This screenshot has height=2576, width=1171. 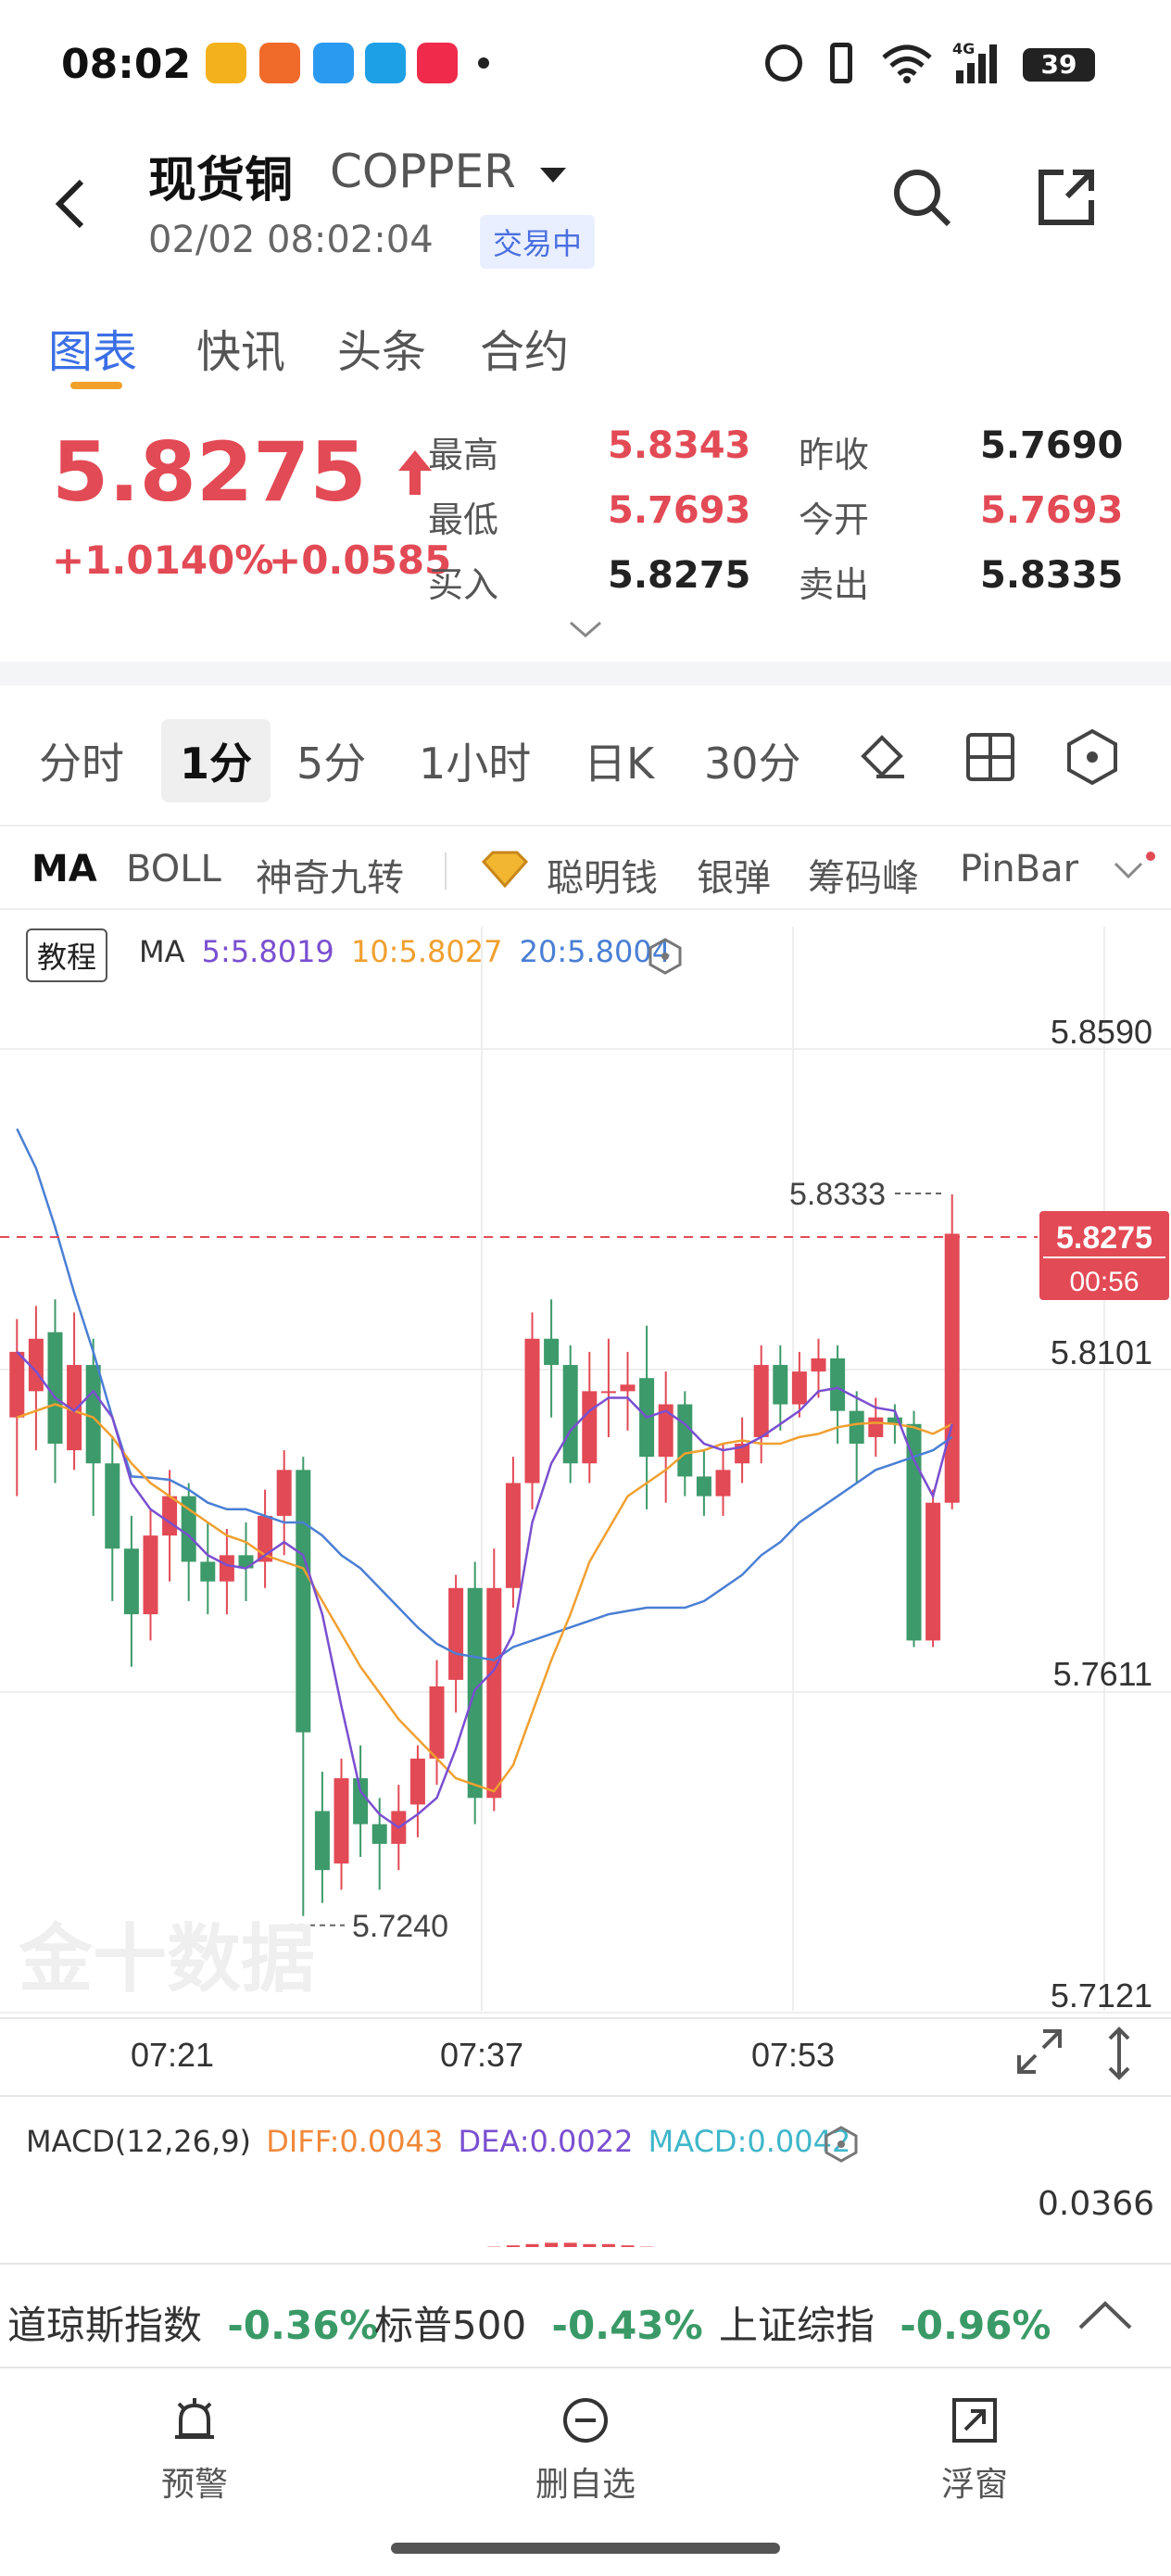 What do you see at coordinates (241, 352) in the screenshot?
I see `tab-flash-news: 快讯` at bounding box center [241, 352].